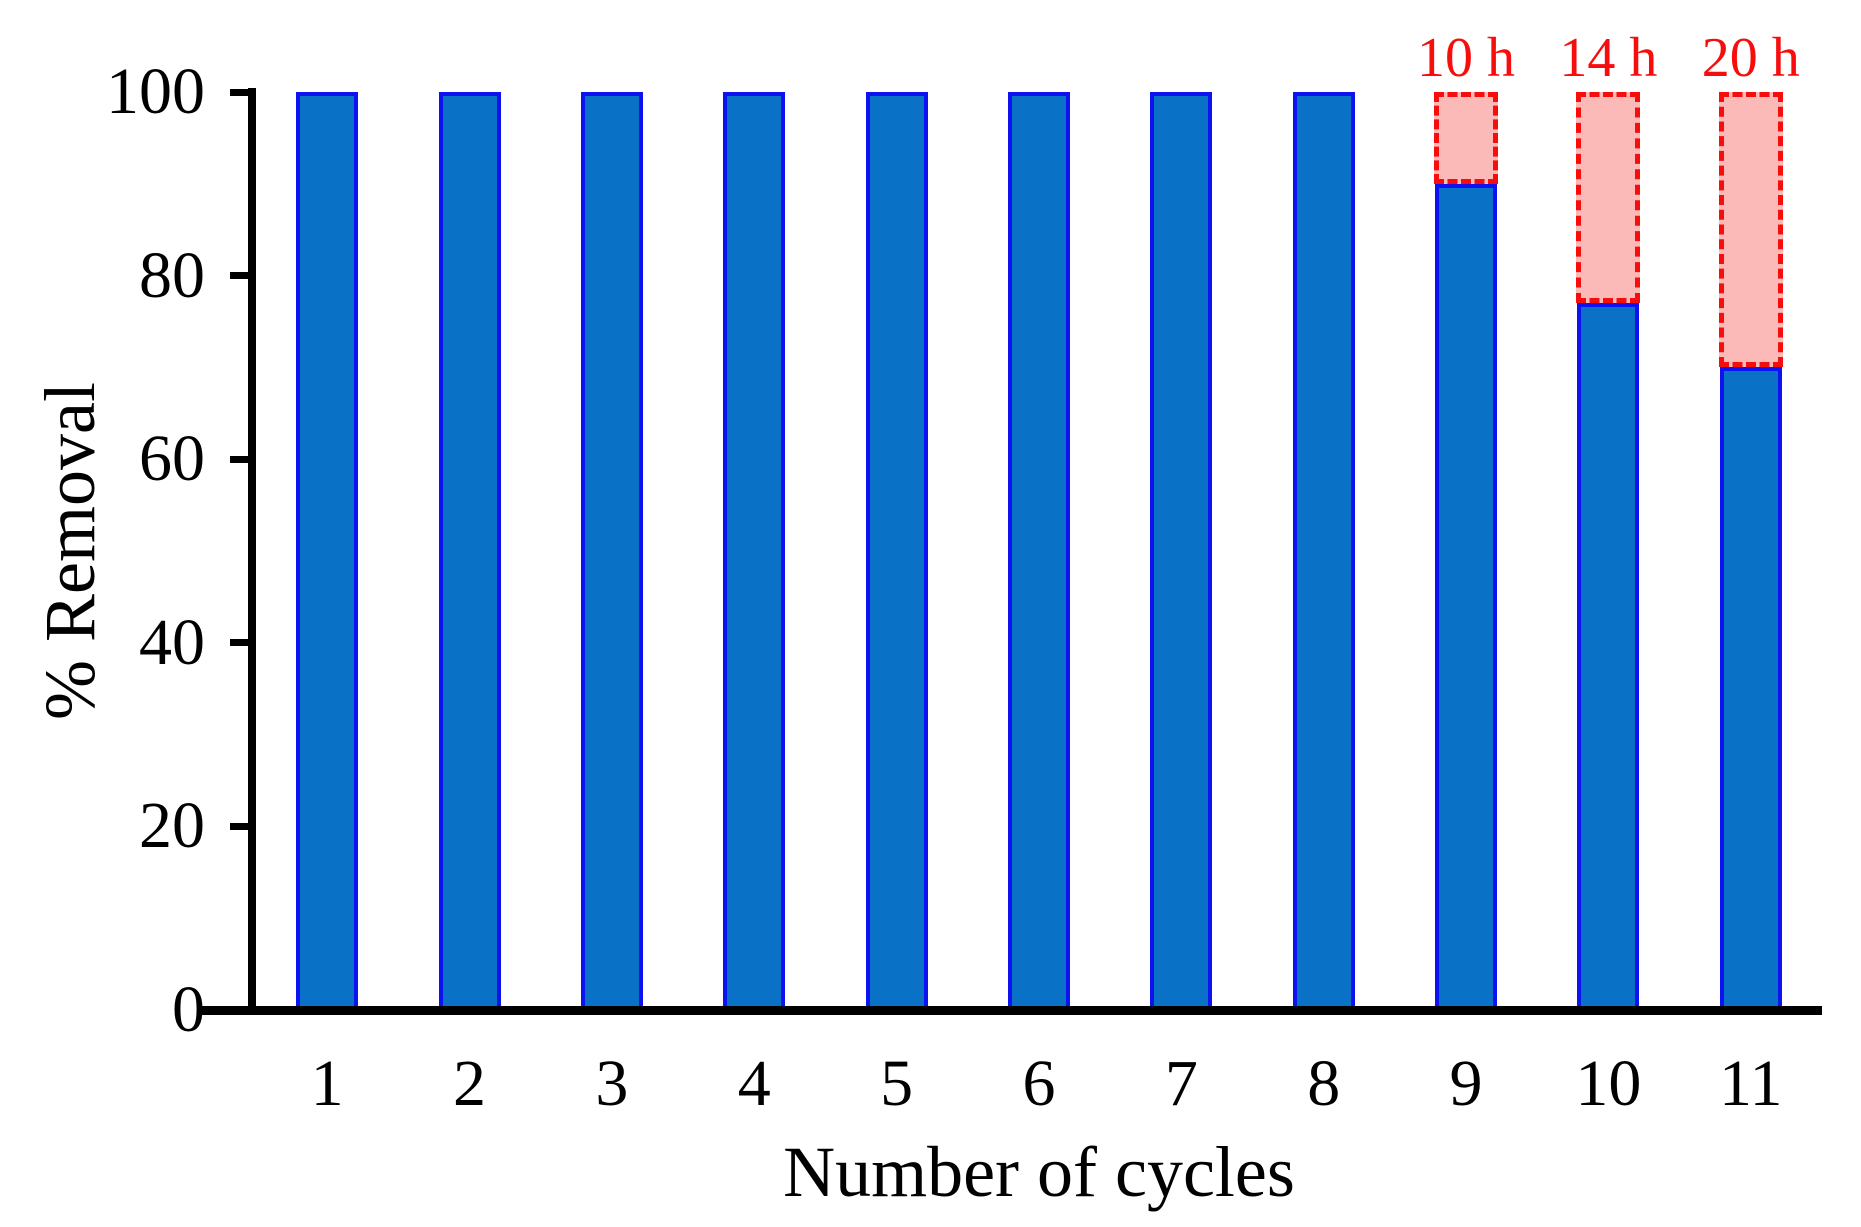  I want to click on y-tick-label: 0, so click(188, 1009).